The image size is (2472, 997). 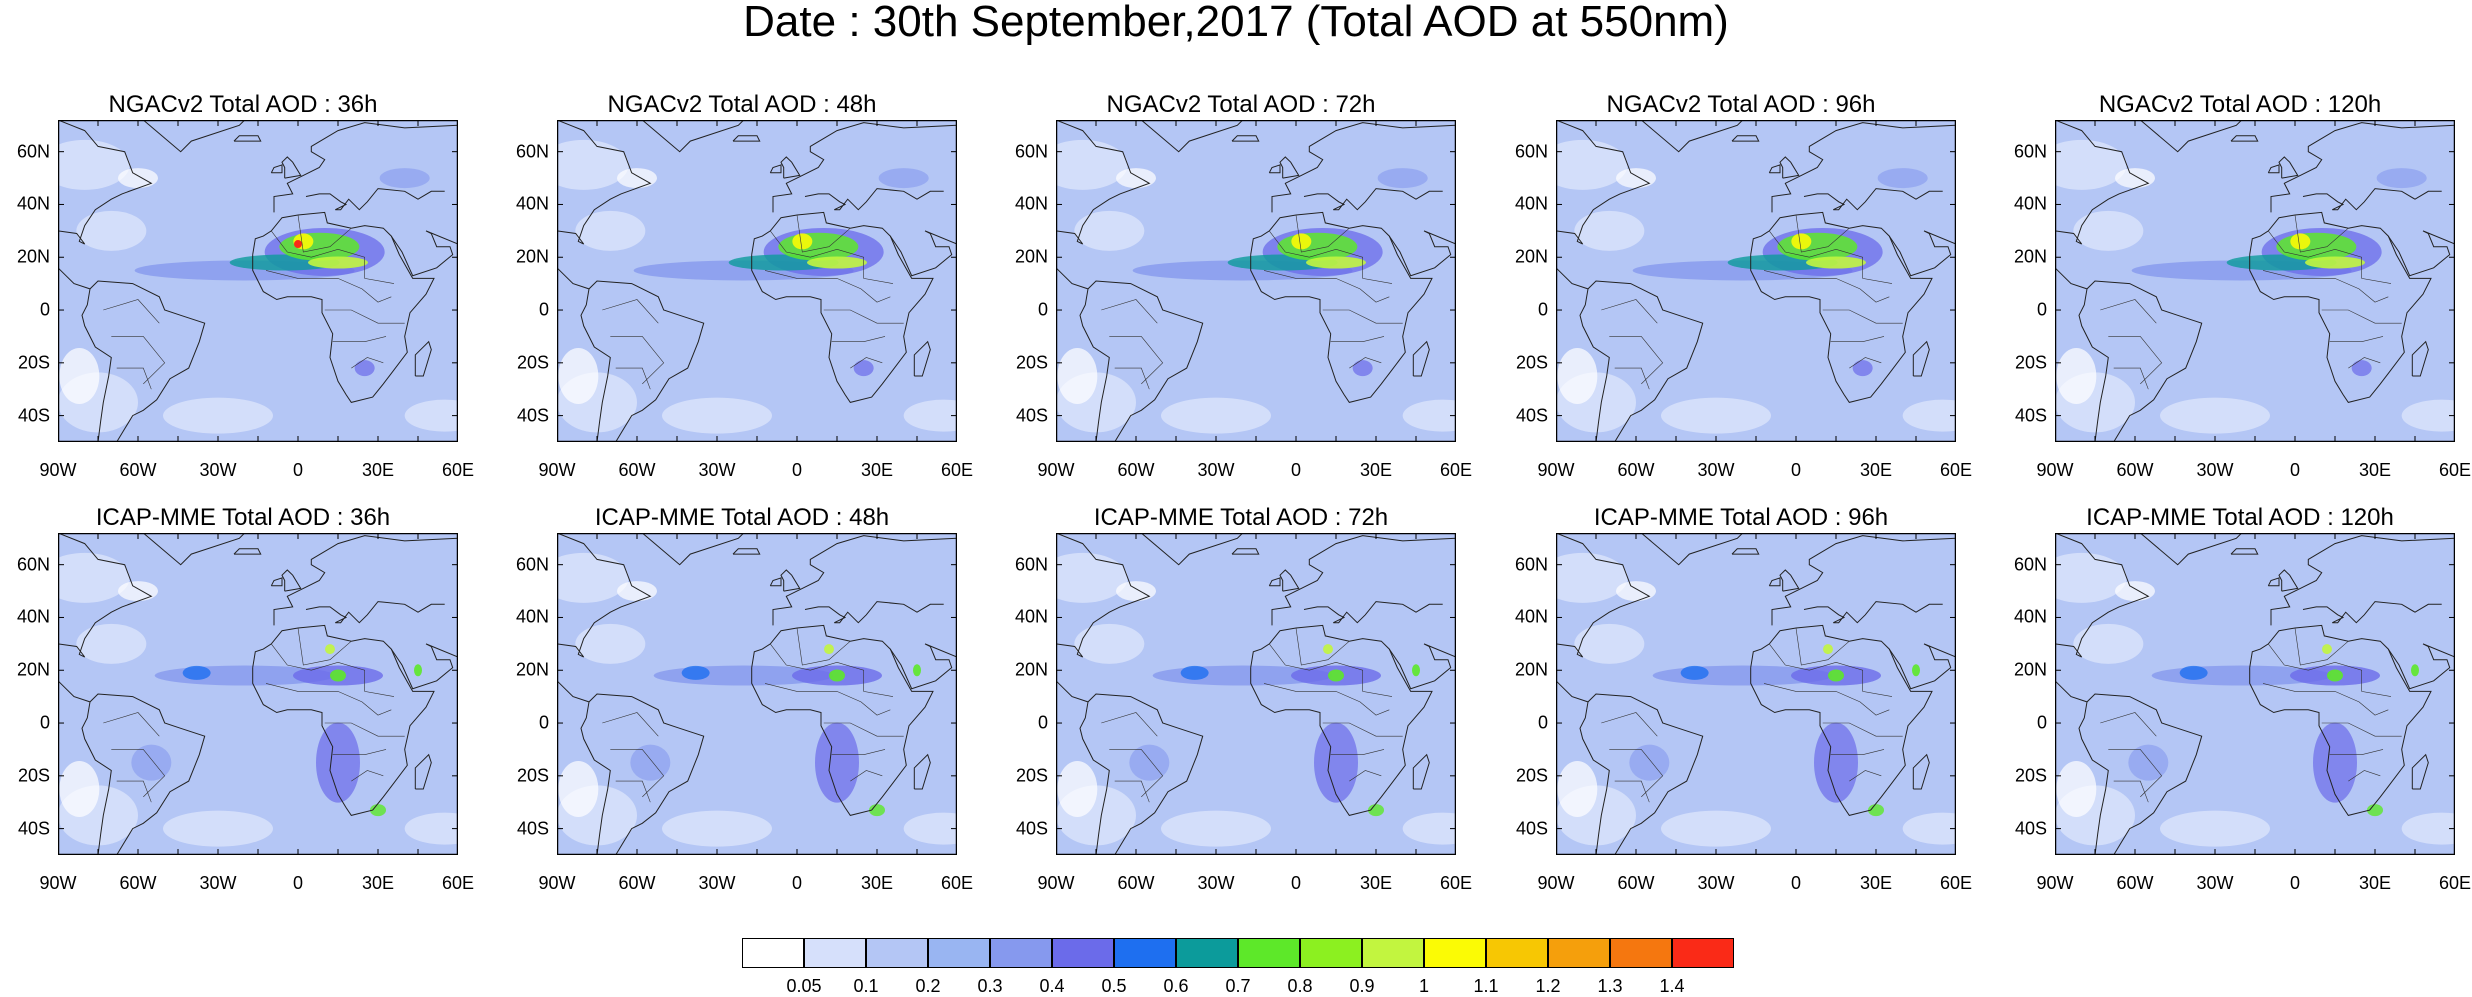 What do you see at coordinates (928, 986) in the screenshot?
I see `colorbar-label: 0.2` at bounding box center [928, 986].